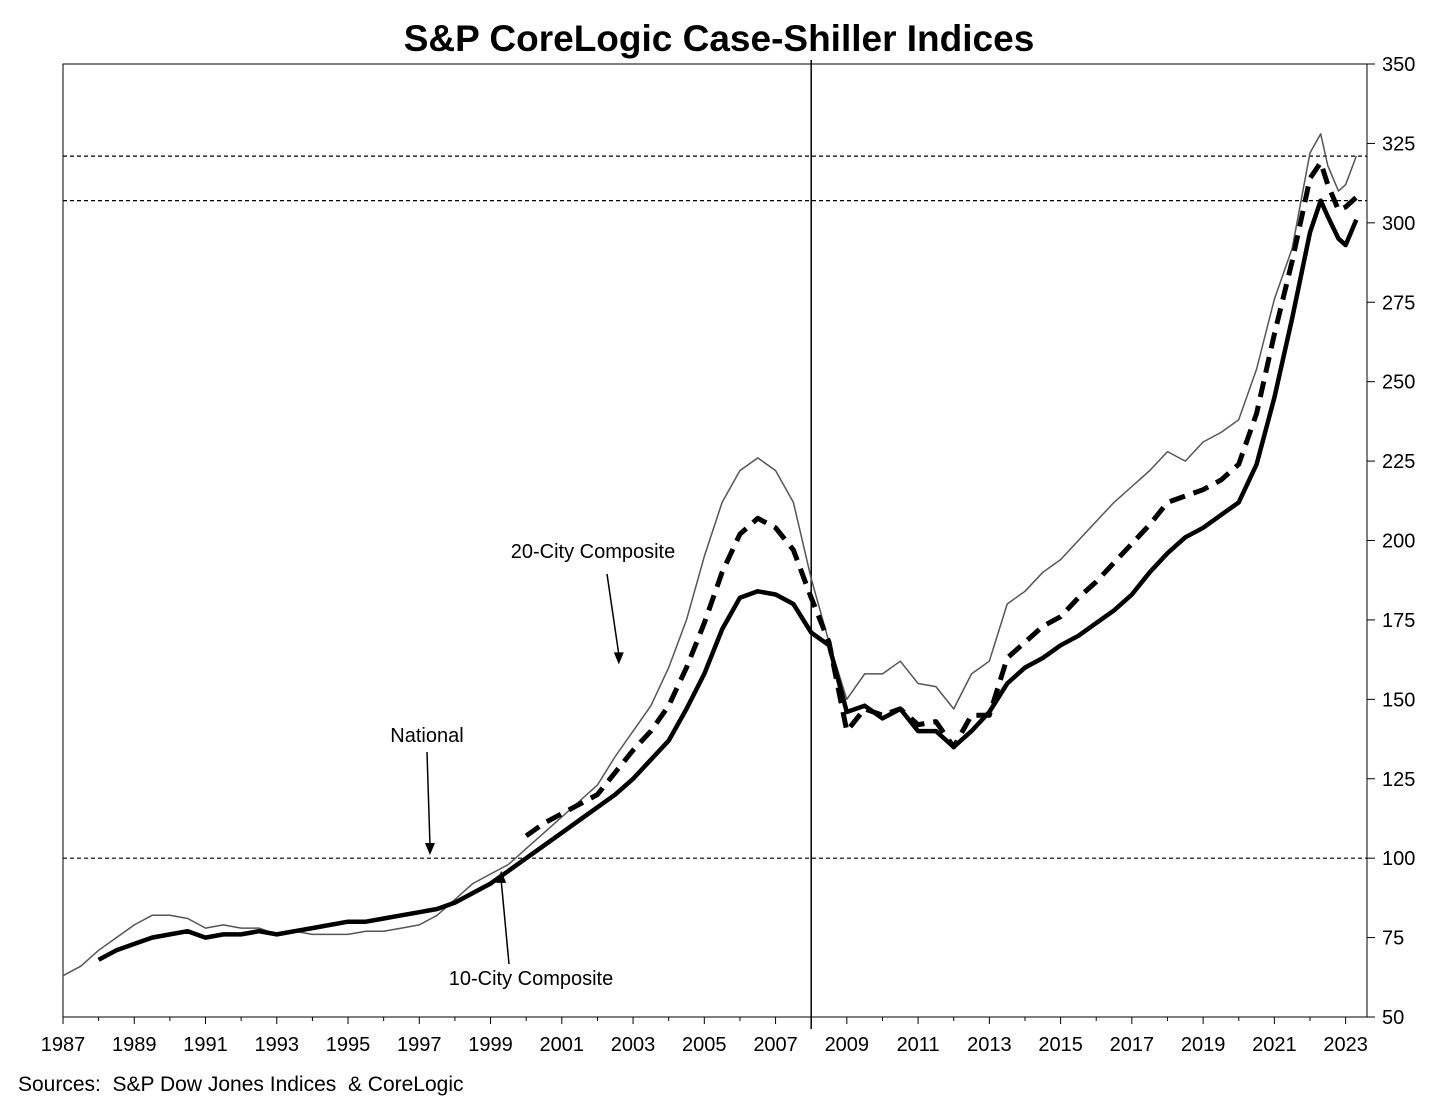  What do you see at coordinates (847, 1045) in the screenshot?
I see `x-tick-label: 2009` at bounding box center [847, 1045].